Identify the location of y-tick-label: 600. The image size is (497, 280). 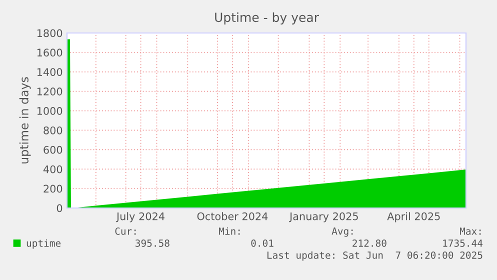
(53, 150).